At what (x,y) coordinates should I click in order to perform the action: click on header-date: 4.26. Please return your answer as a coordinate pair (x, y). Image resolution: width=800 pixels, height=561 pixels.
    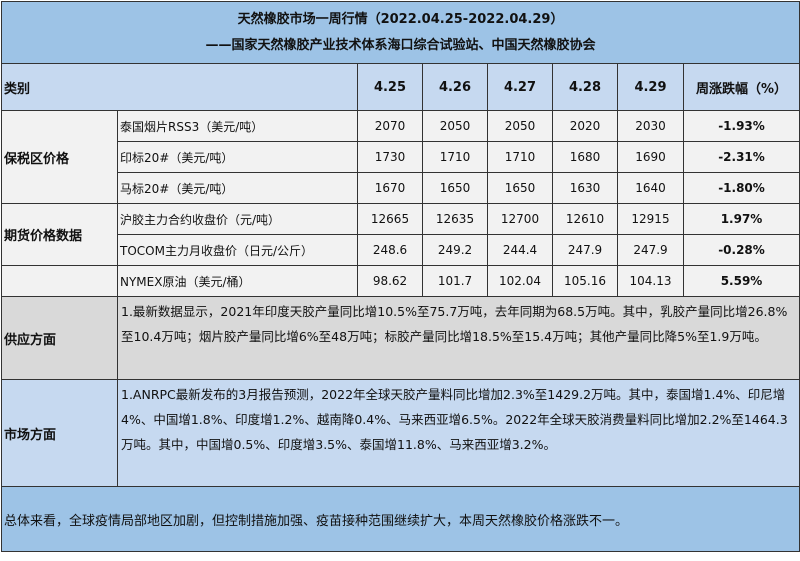
    Looking at the image, I should click on (455, 87).